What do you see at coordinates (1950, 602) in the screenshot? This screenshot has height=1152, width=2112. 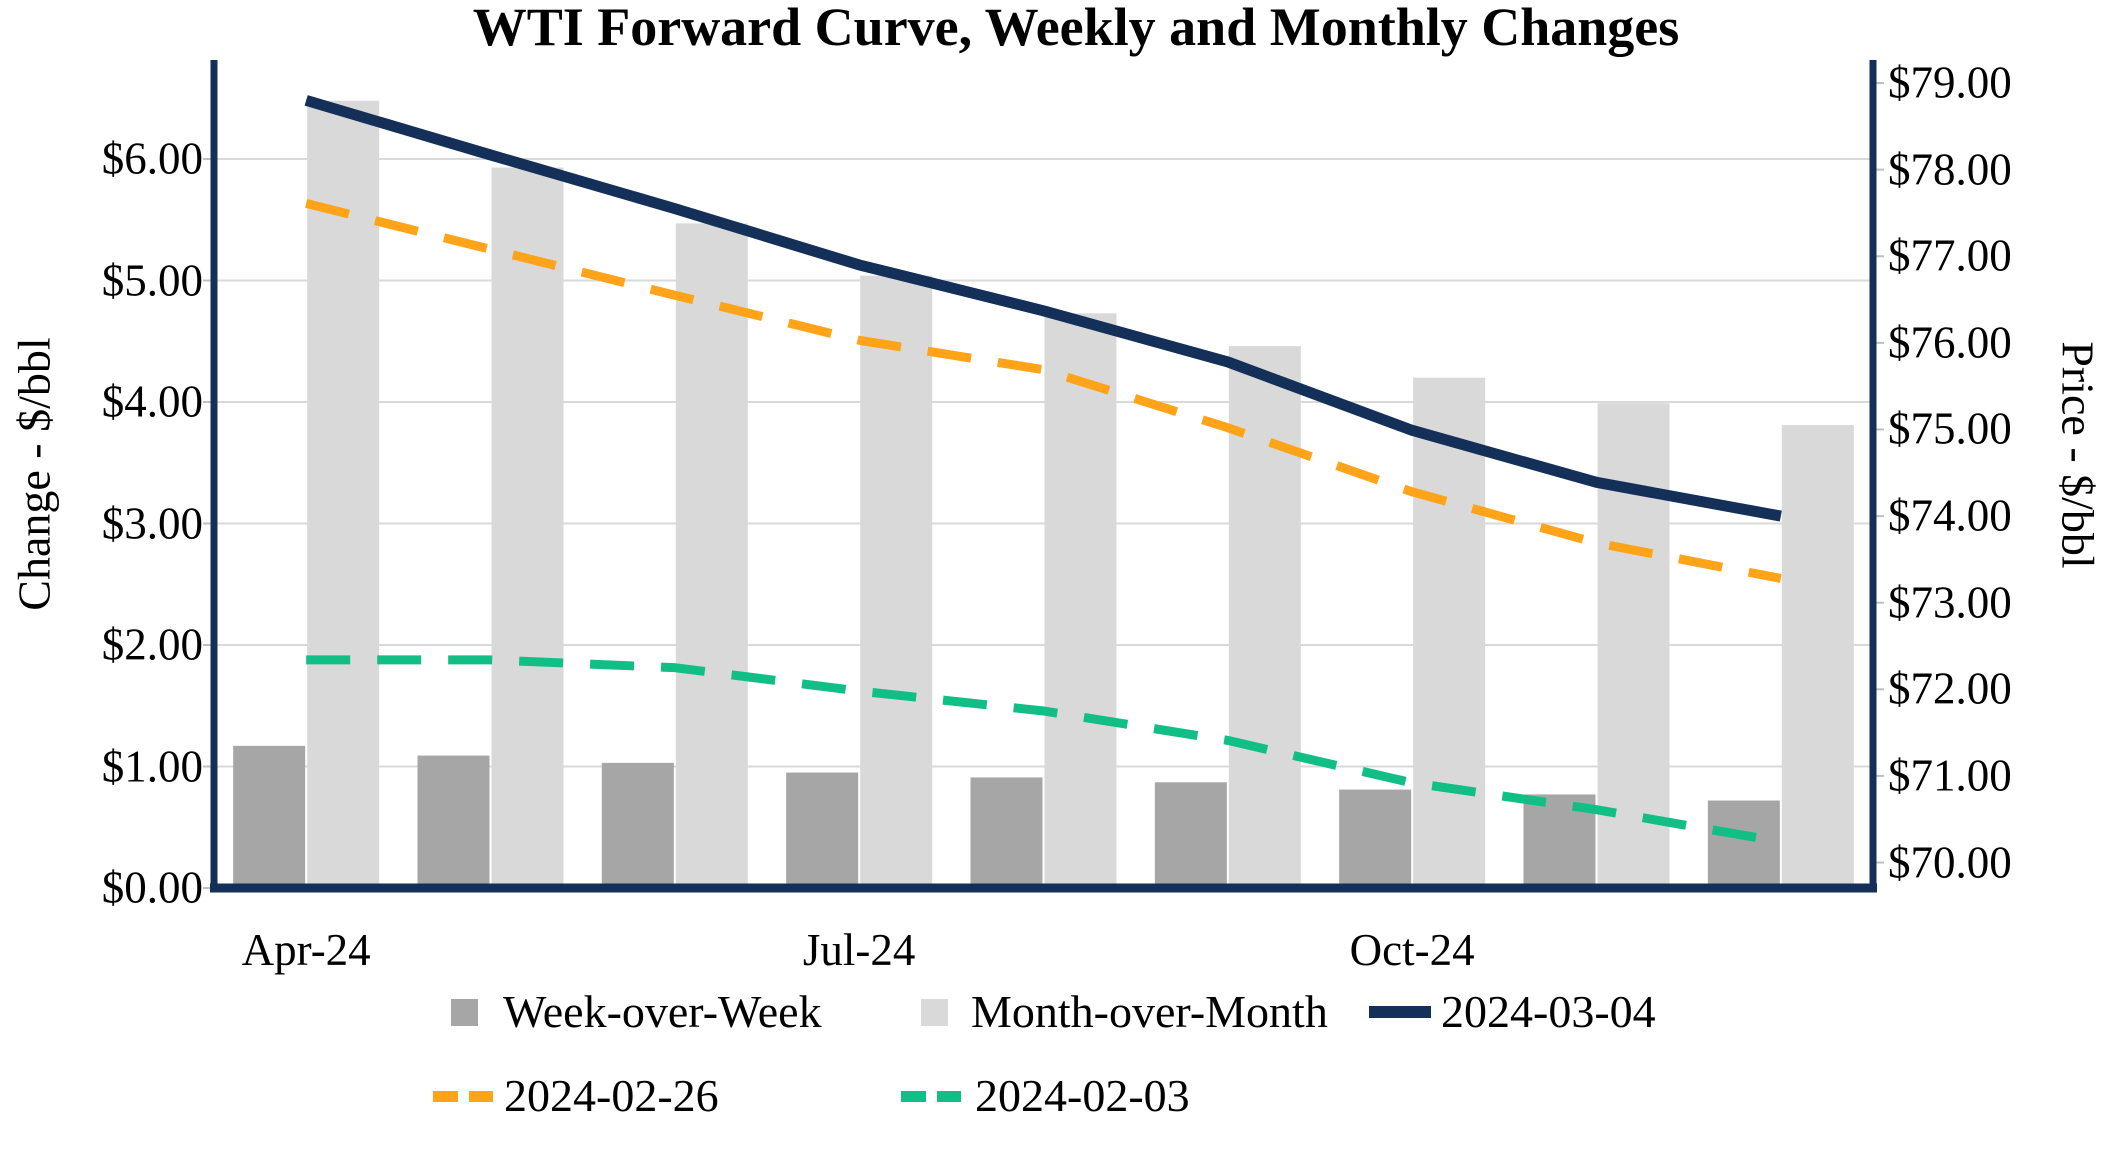 I see `right-axis-tick-label: $73.00` at bounding box center [1950, 602].